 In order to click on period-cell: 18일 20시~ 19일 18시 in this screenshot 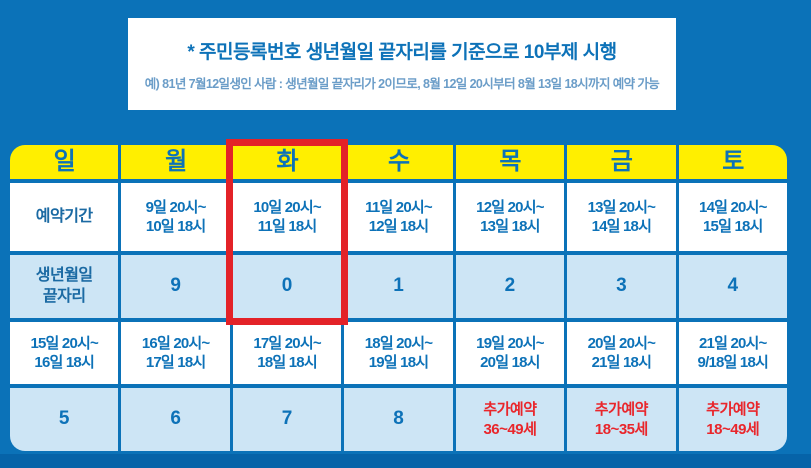, I will do `click(398, 353)`.